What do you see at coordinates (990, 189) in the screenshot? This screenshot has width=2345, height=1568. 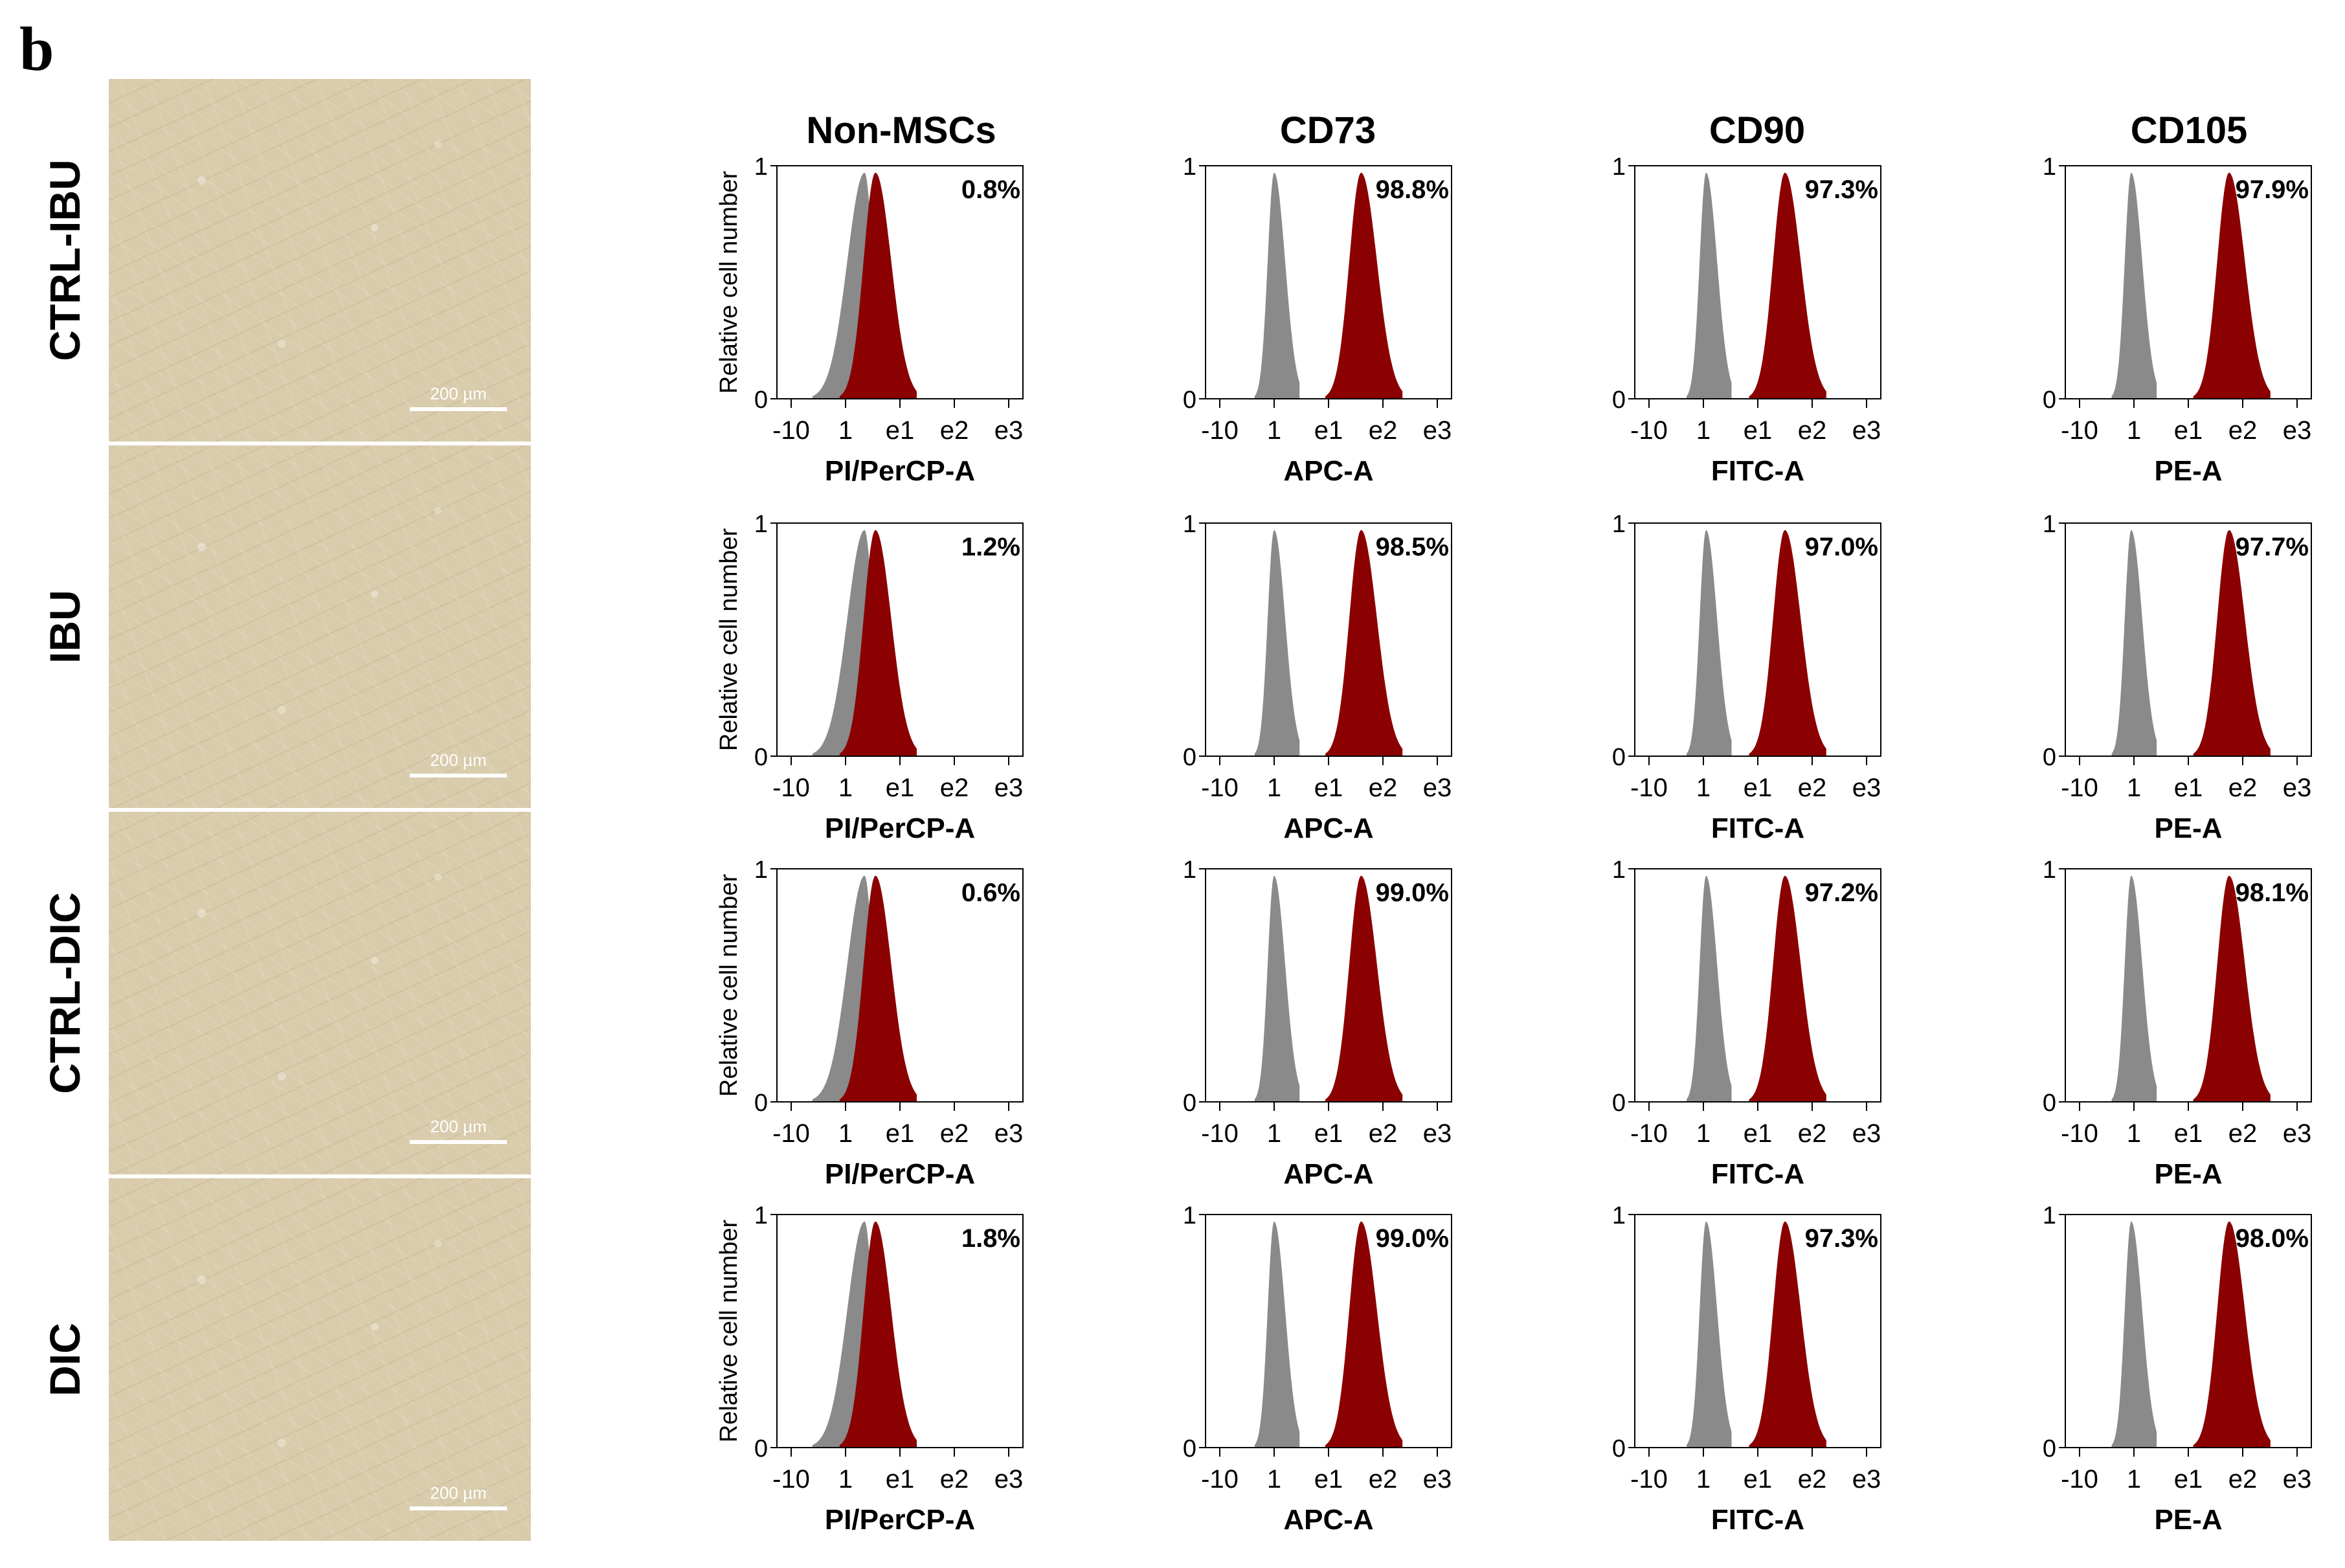 I see `percentage-label: 0.8%` at bounding box center [990, 189].